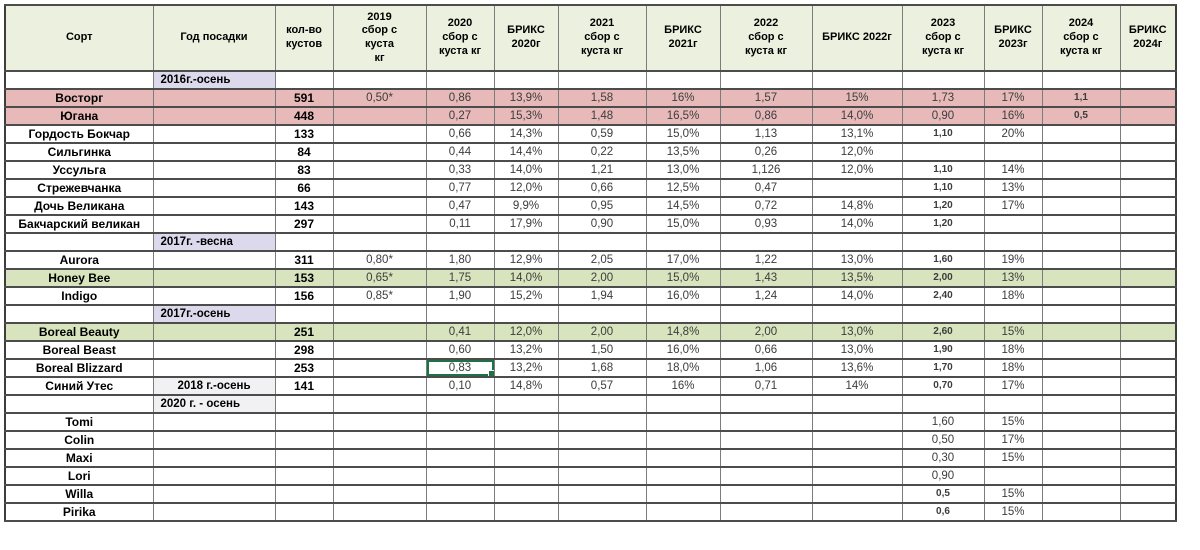 This screenshot has width=1200, height=550. I want to click on value-cell: 0,66, so click(602, 188).